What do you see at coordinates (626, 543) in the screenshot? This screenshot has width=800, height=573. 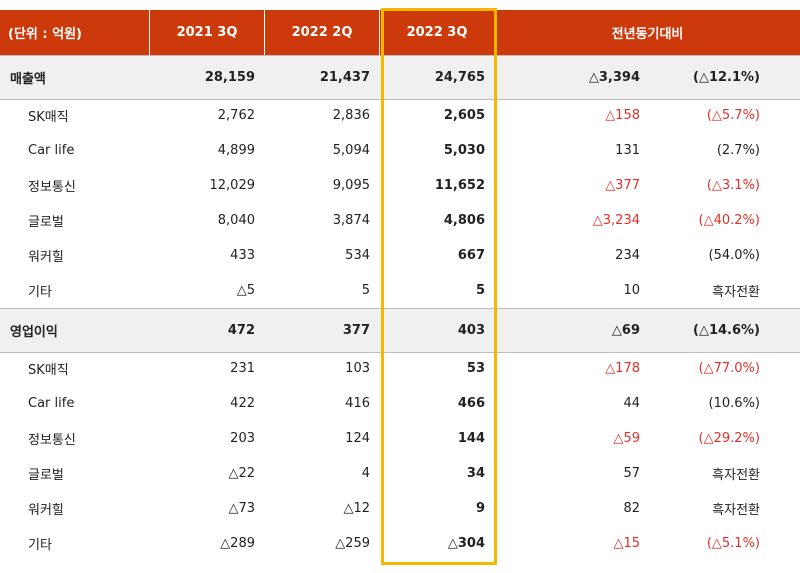 I see `value-cell: △15` at bounding box center [626, 543].